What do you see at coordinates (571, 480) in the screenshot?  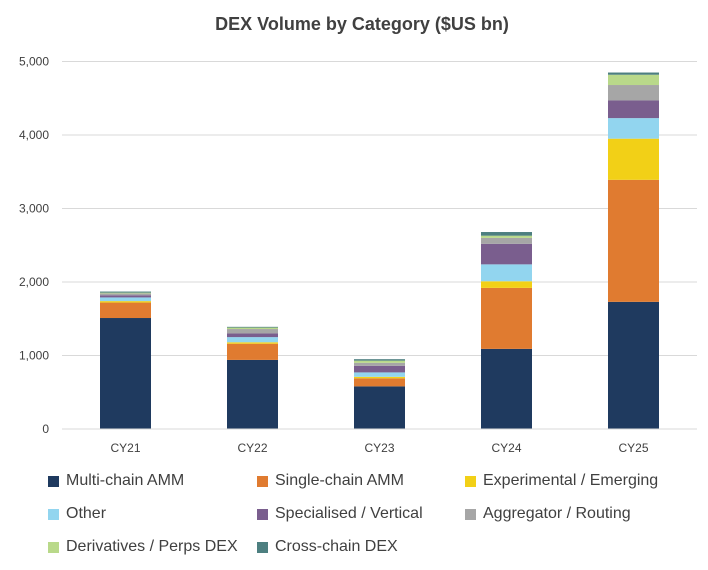 I see `legend-label: Experimental / Emerging` at bounding box center [571, 480].